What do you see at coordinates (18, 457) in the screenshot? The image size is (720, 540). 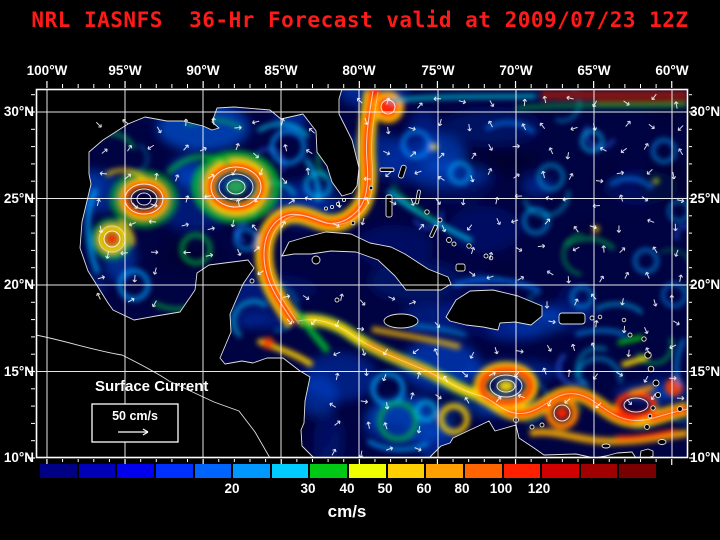 I see `lat-label: 10°N` at bounding box center [18, 457].